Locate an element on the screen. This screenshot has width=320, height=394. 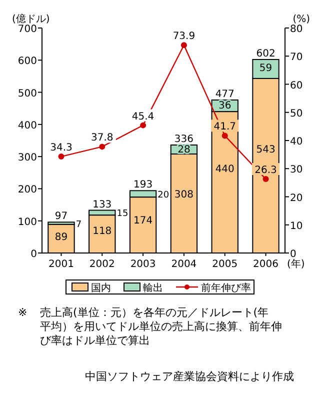
y-axis-title: (億ドル) is located at coordinates (31, 19).